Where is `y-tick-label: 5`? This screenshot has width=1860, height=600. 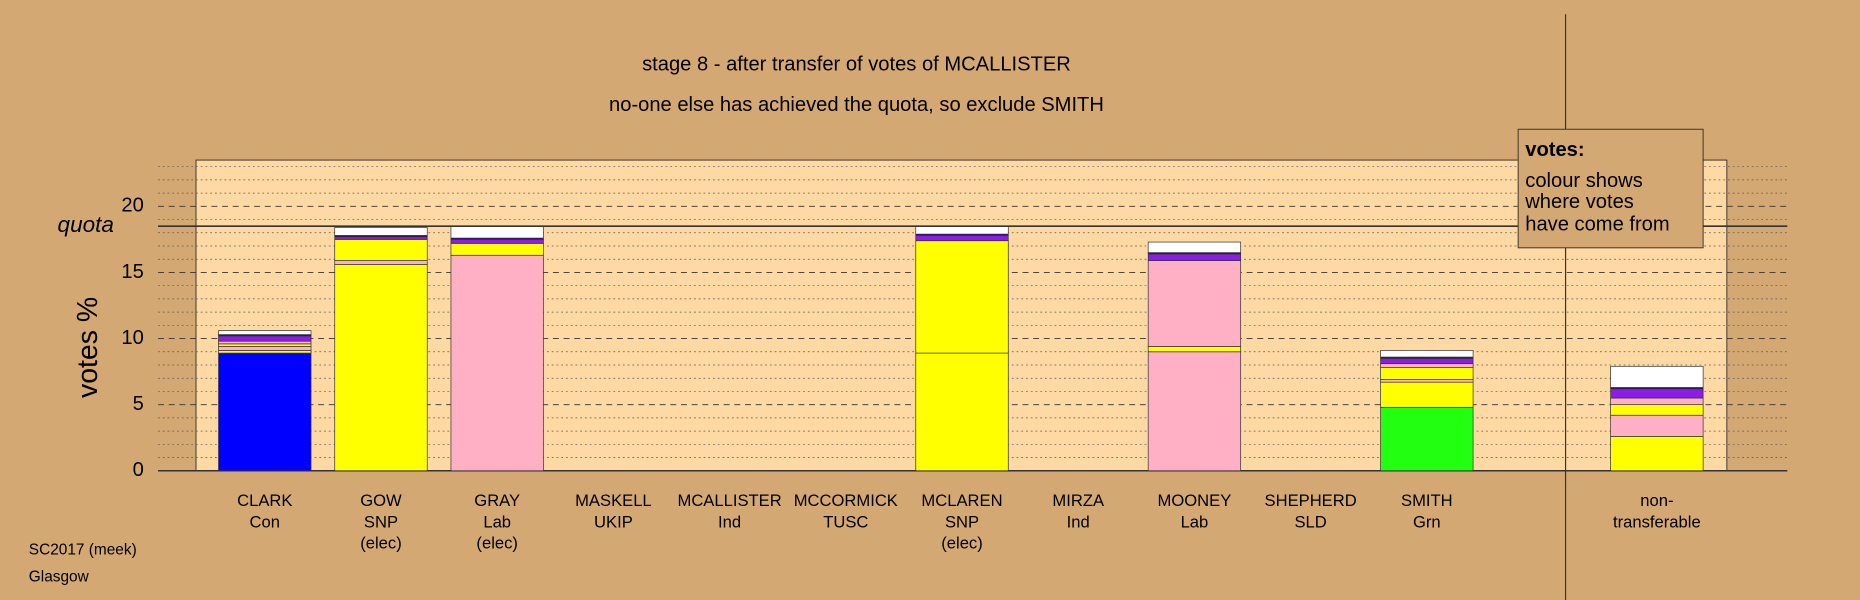 y-tick-label: 5 is located at coordinates (138, 404).